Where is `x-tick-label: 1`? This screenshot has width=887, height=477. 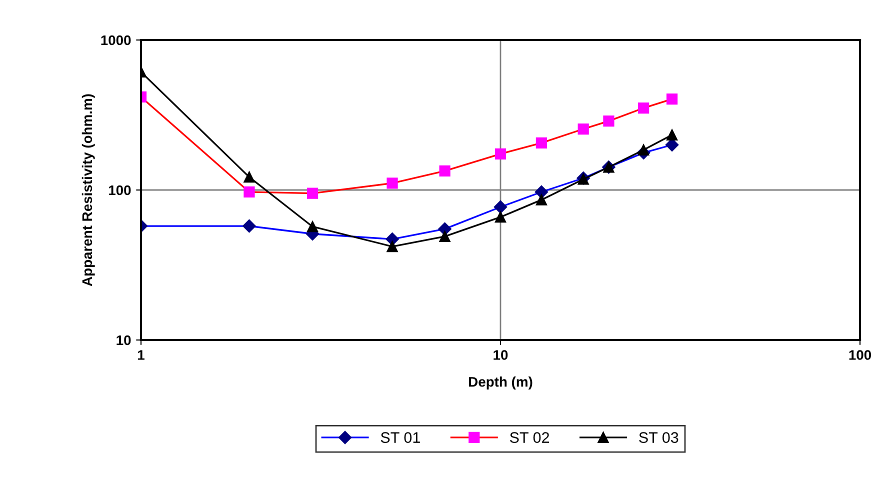
x-tick-label: 1 is located at coordinates (141, 355).